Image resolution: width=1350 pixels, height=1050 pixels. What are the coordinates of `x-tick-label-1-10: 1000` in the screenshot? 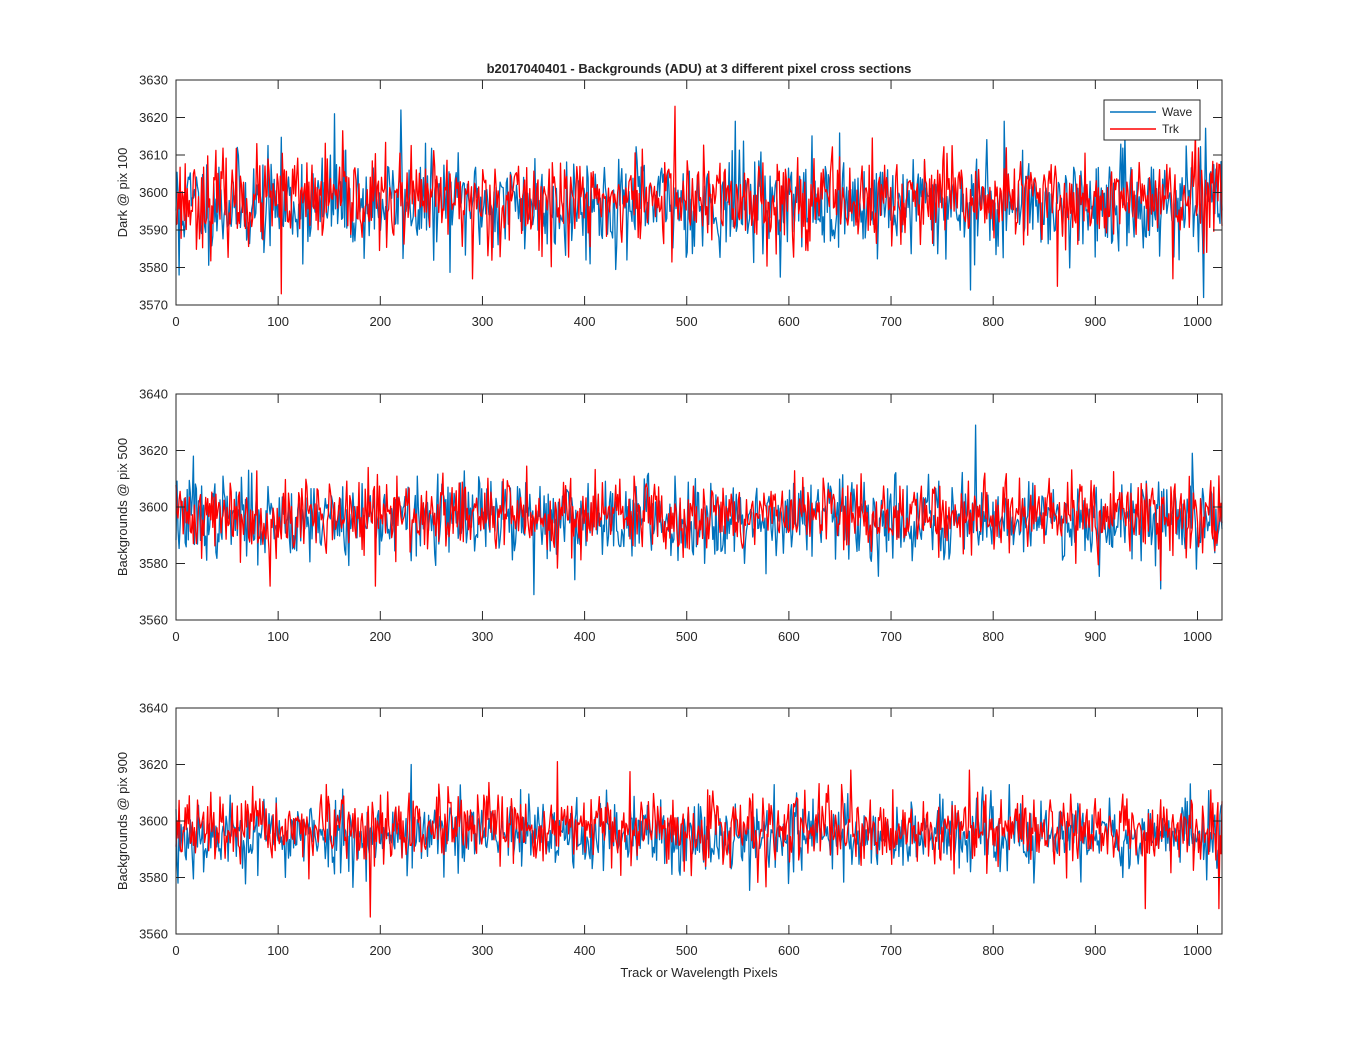 It's located at (1197, 636).